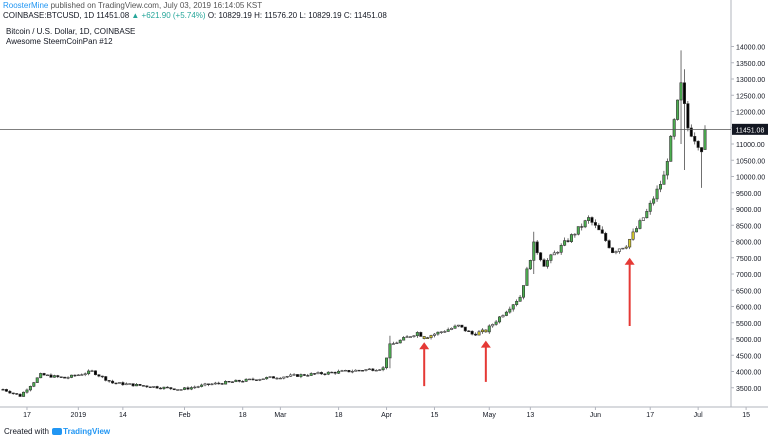  Describe the element at coordinates (229, 15) in the screenshot. I see `ohlc-open: O: 10829.19` at that location.